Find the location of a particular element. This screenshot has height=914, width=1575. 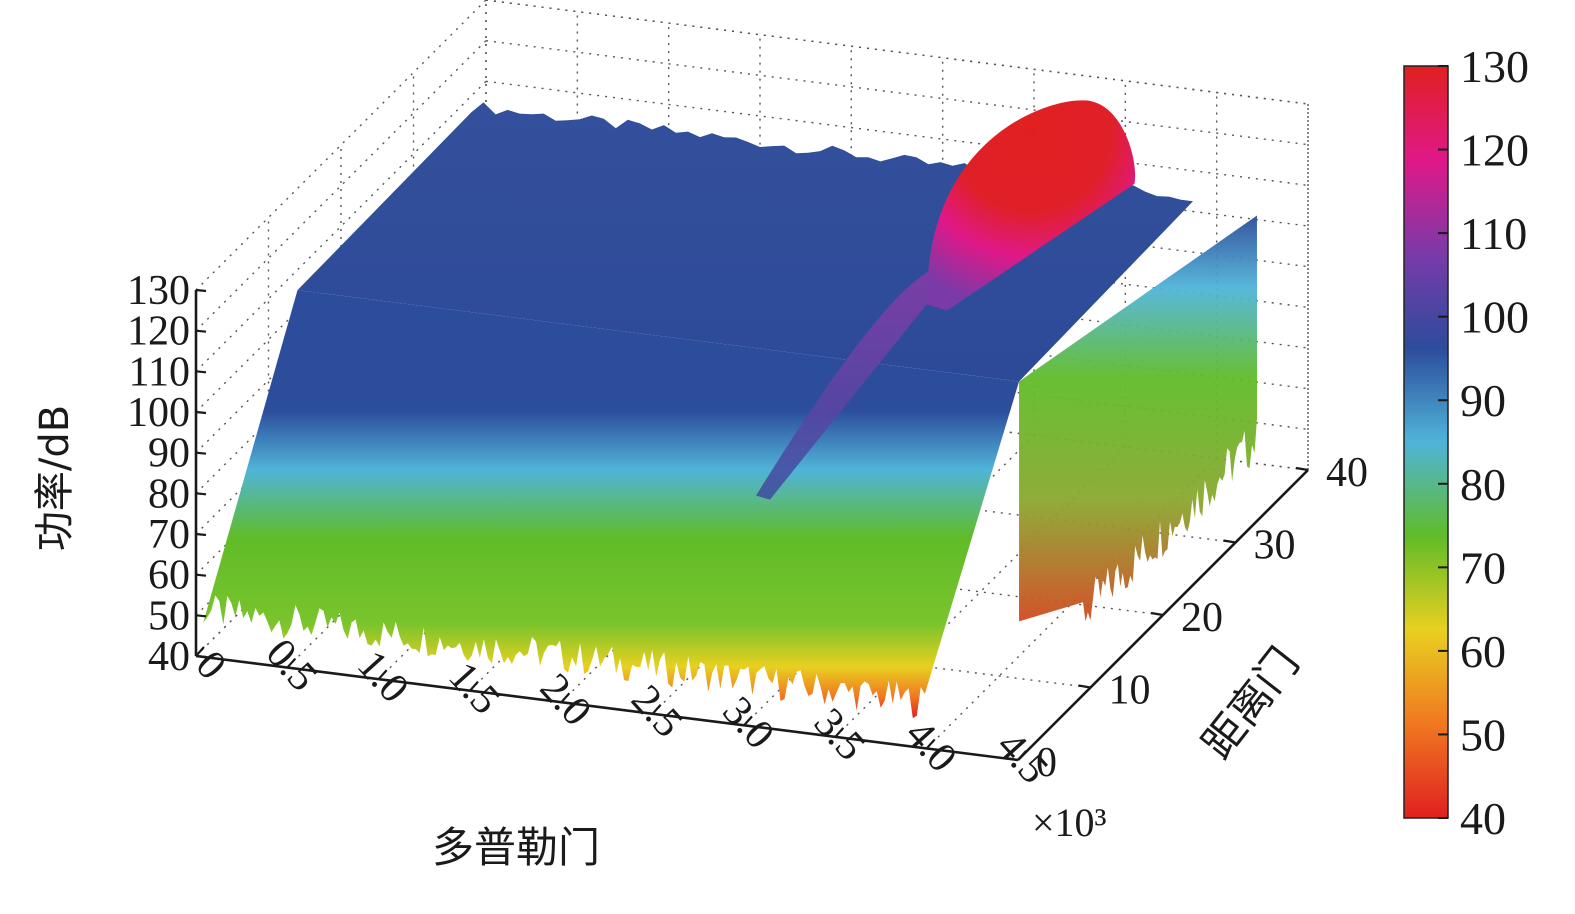

y-tick-label: 40 is located at coordinates (1347, 473).